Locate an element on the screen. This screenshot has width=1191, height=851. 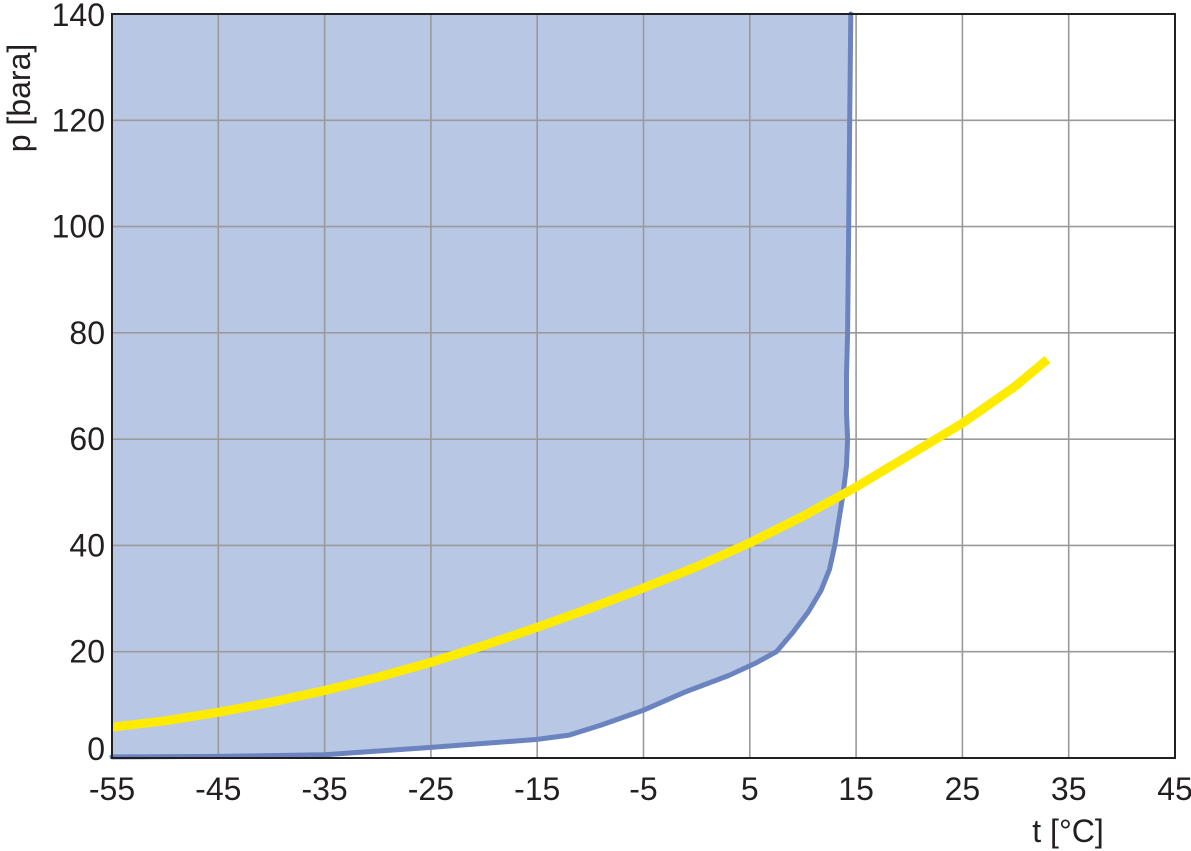
x-tick-label: 15 is located at coordinates (856, 789).